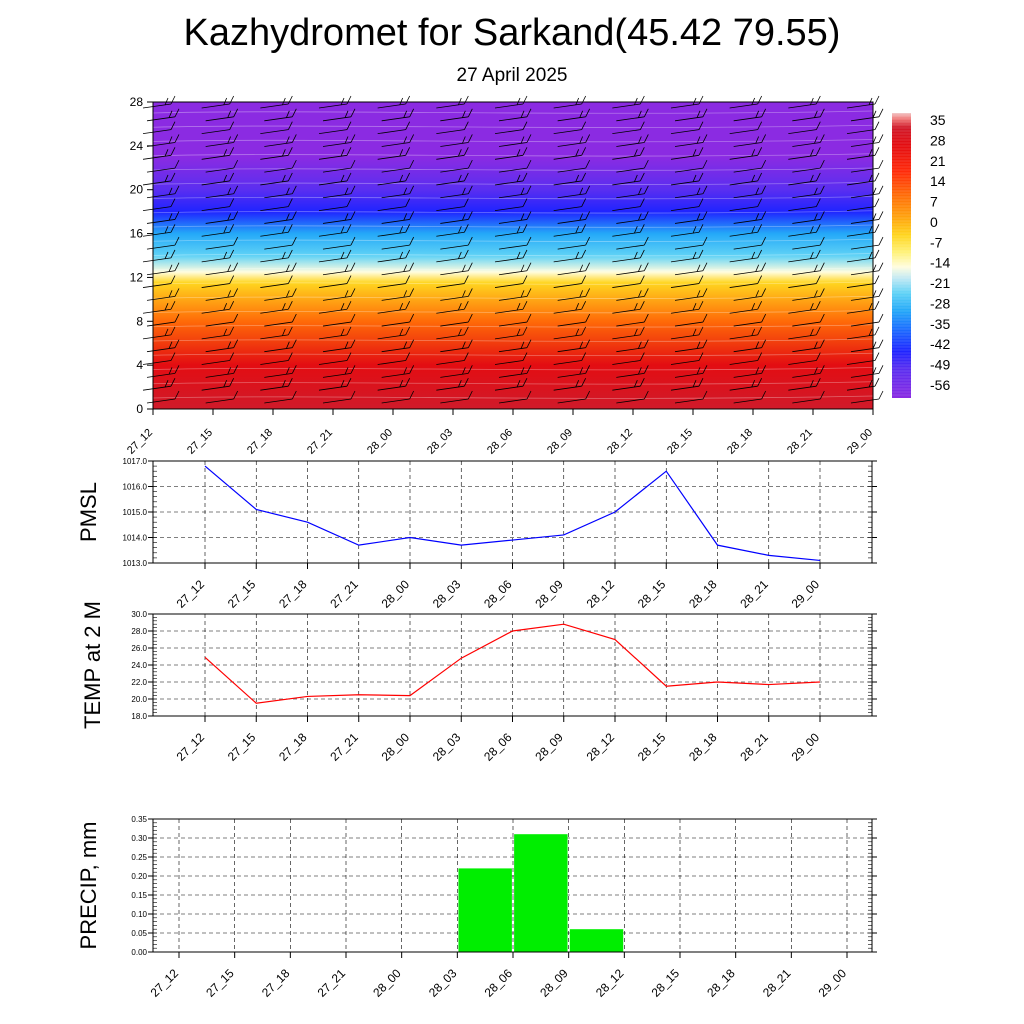 Image resolution: width=1024 pixels, height=1024 pixels. Describe the element at coordinates (137, 146) in the screenshot. I see `y-tick-label: 24` at that location.